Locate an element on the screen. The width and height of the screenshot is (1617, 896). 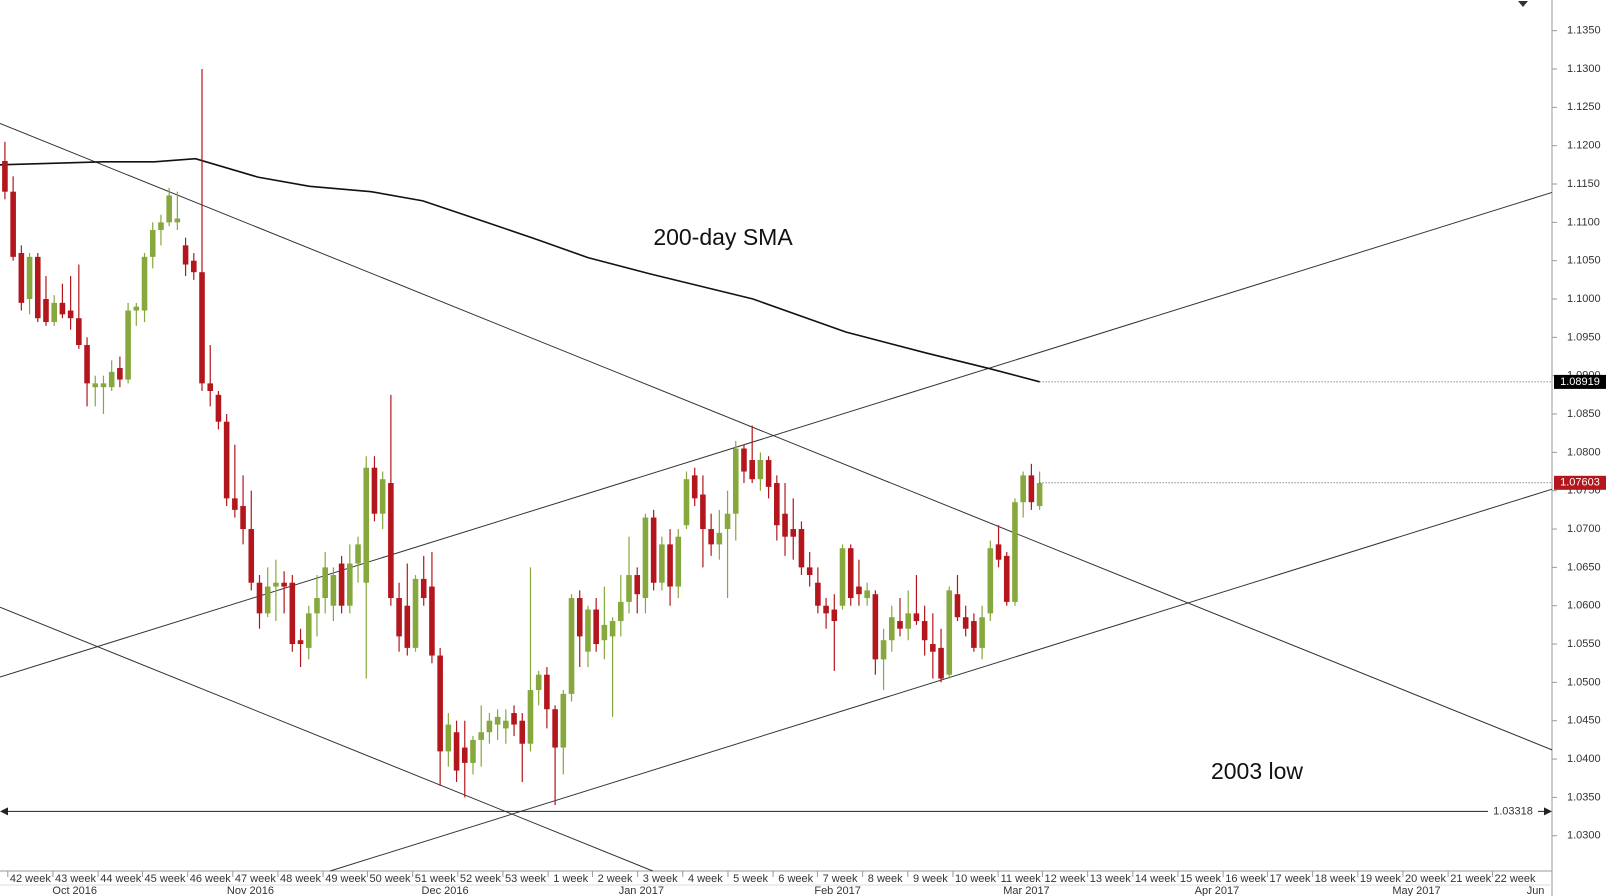
x-tick-label: 21 week is located at coordinates (1470, 879).